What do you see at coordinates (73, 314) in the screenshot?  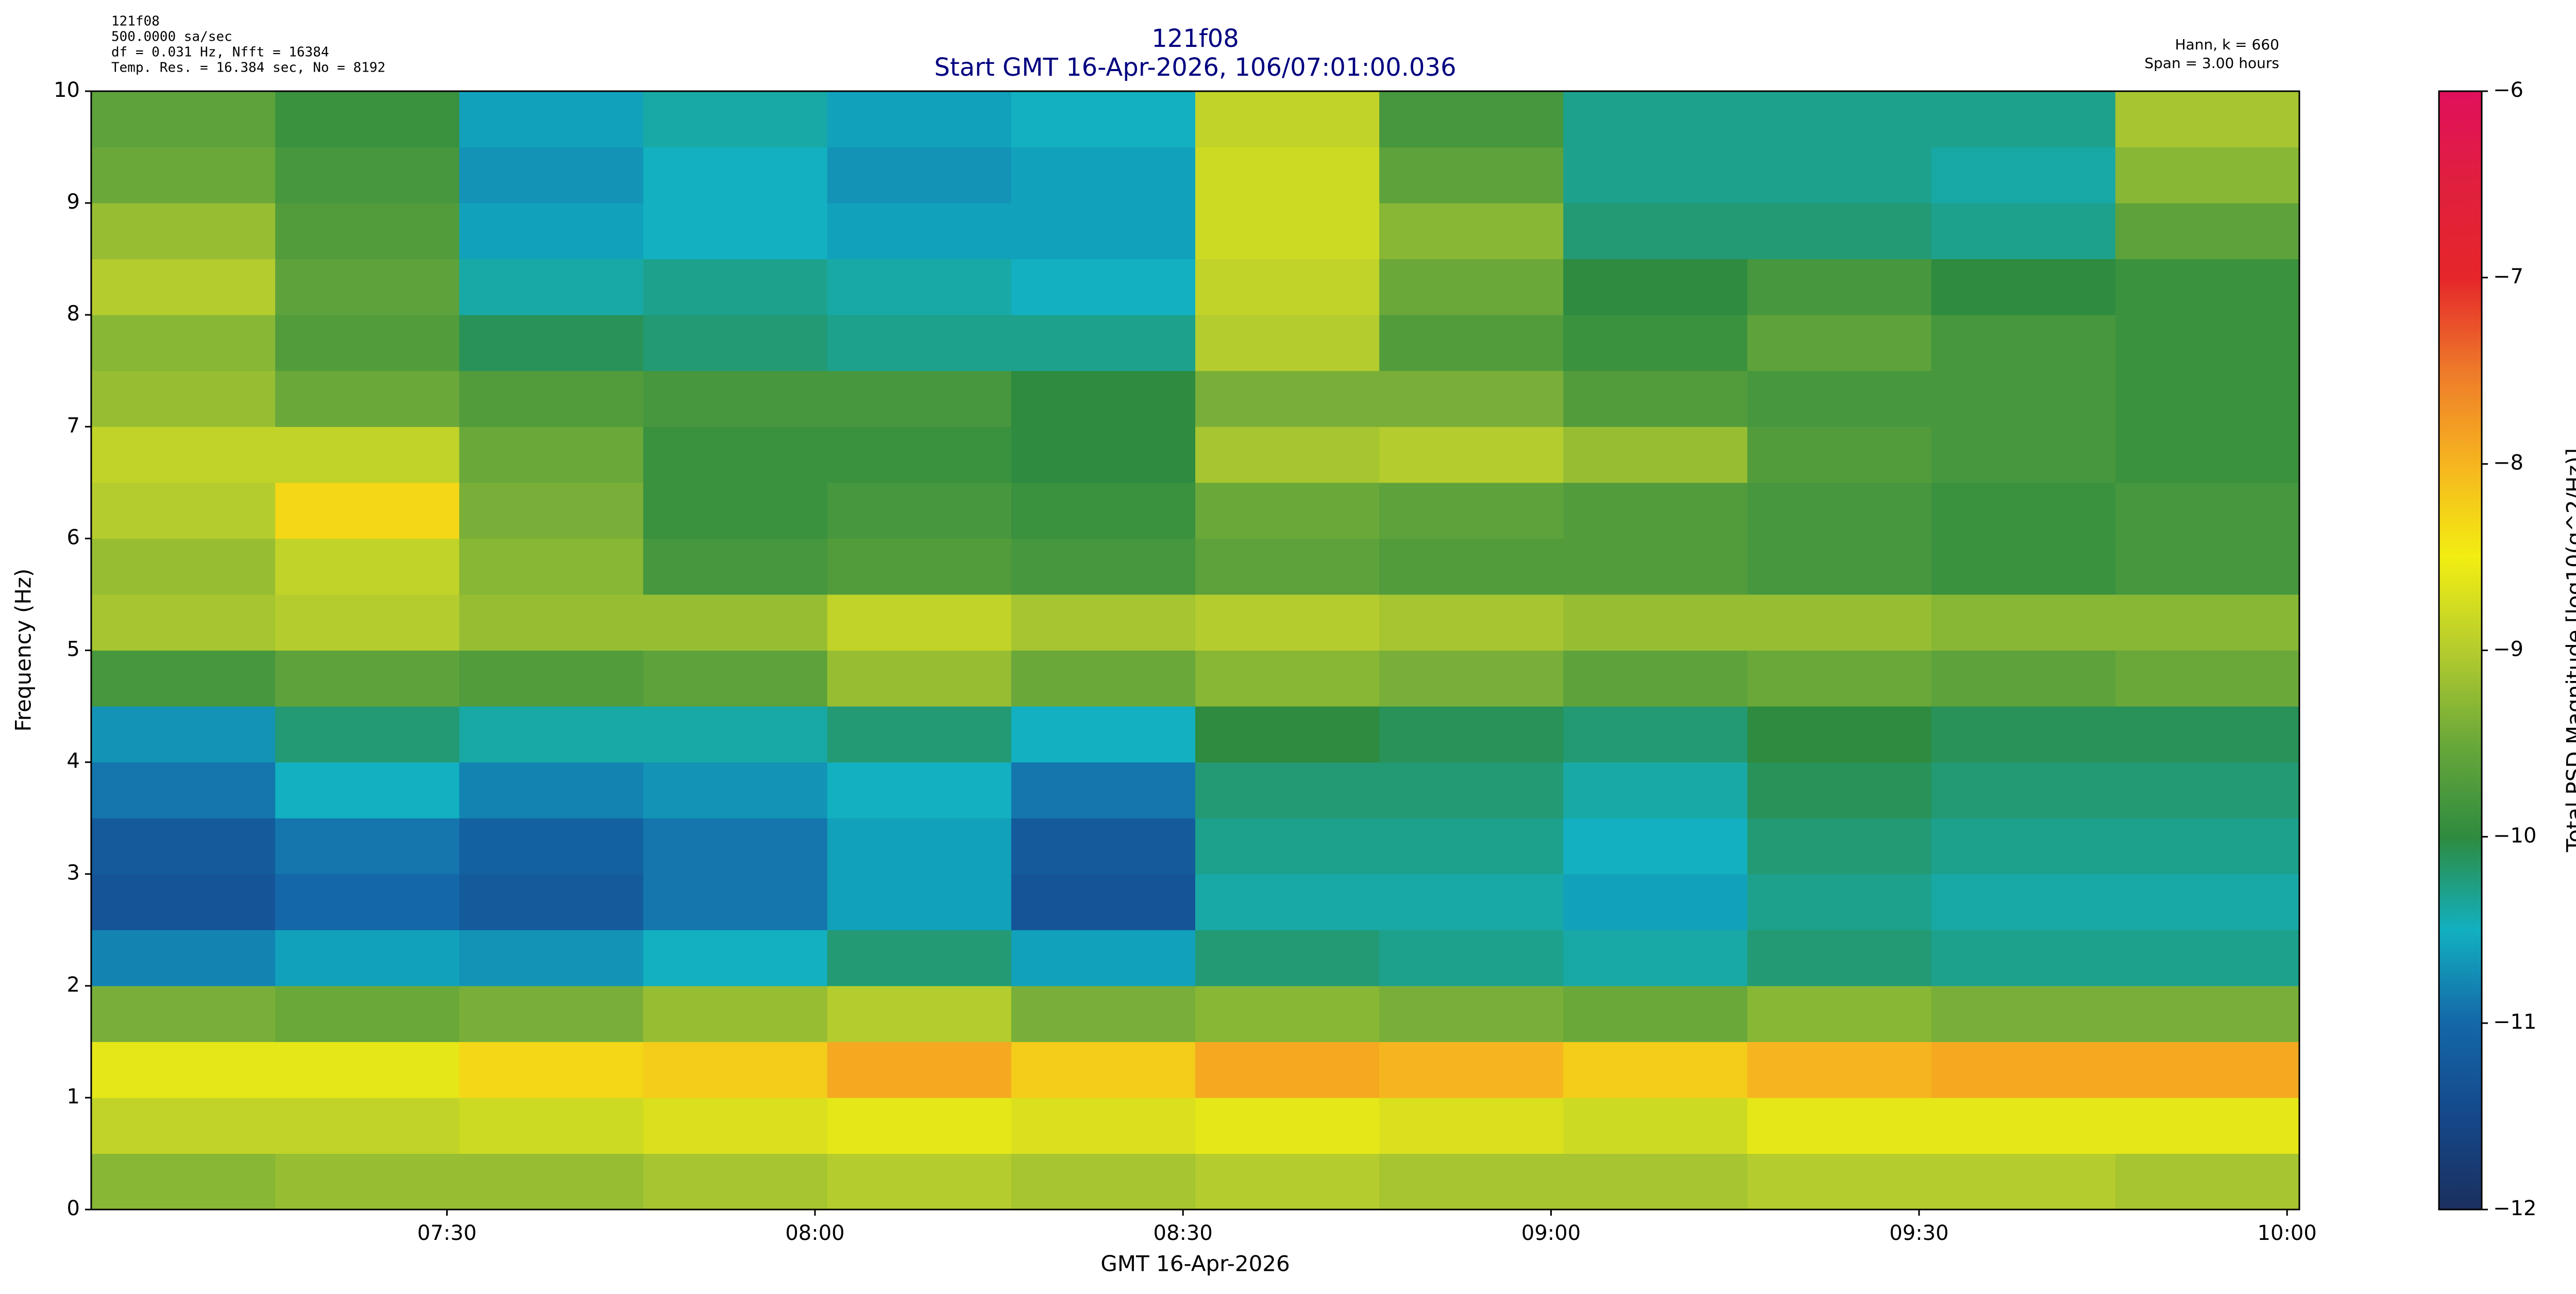 I see `y-tick-label: 8` at bounding box center [73, 314].